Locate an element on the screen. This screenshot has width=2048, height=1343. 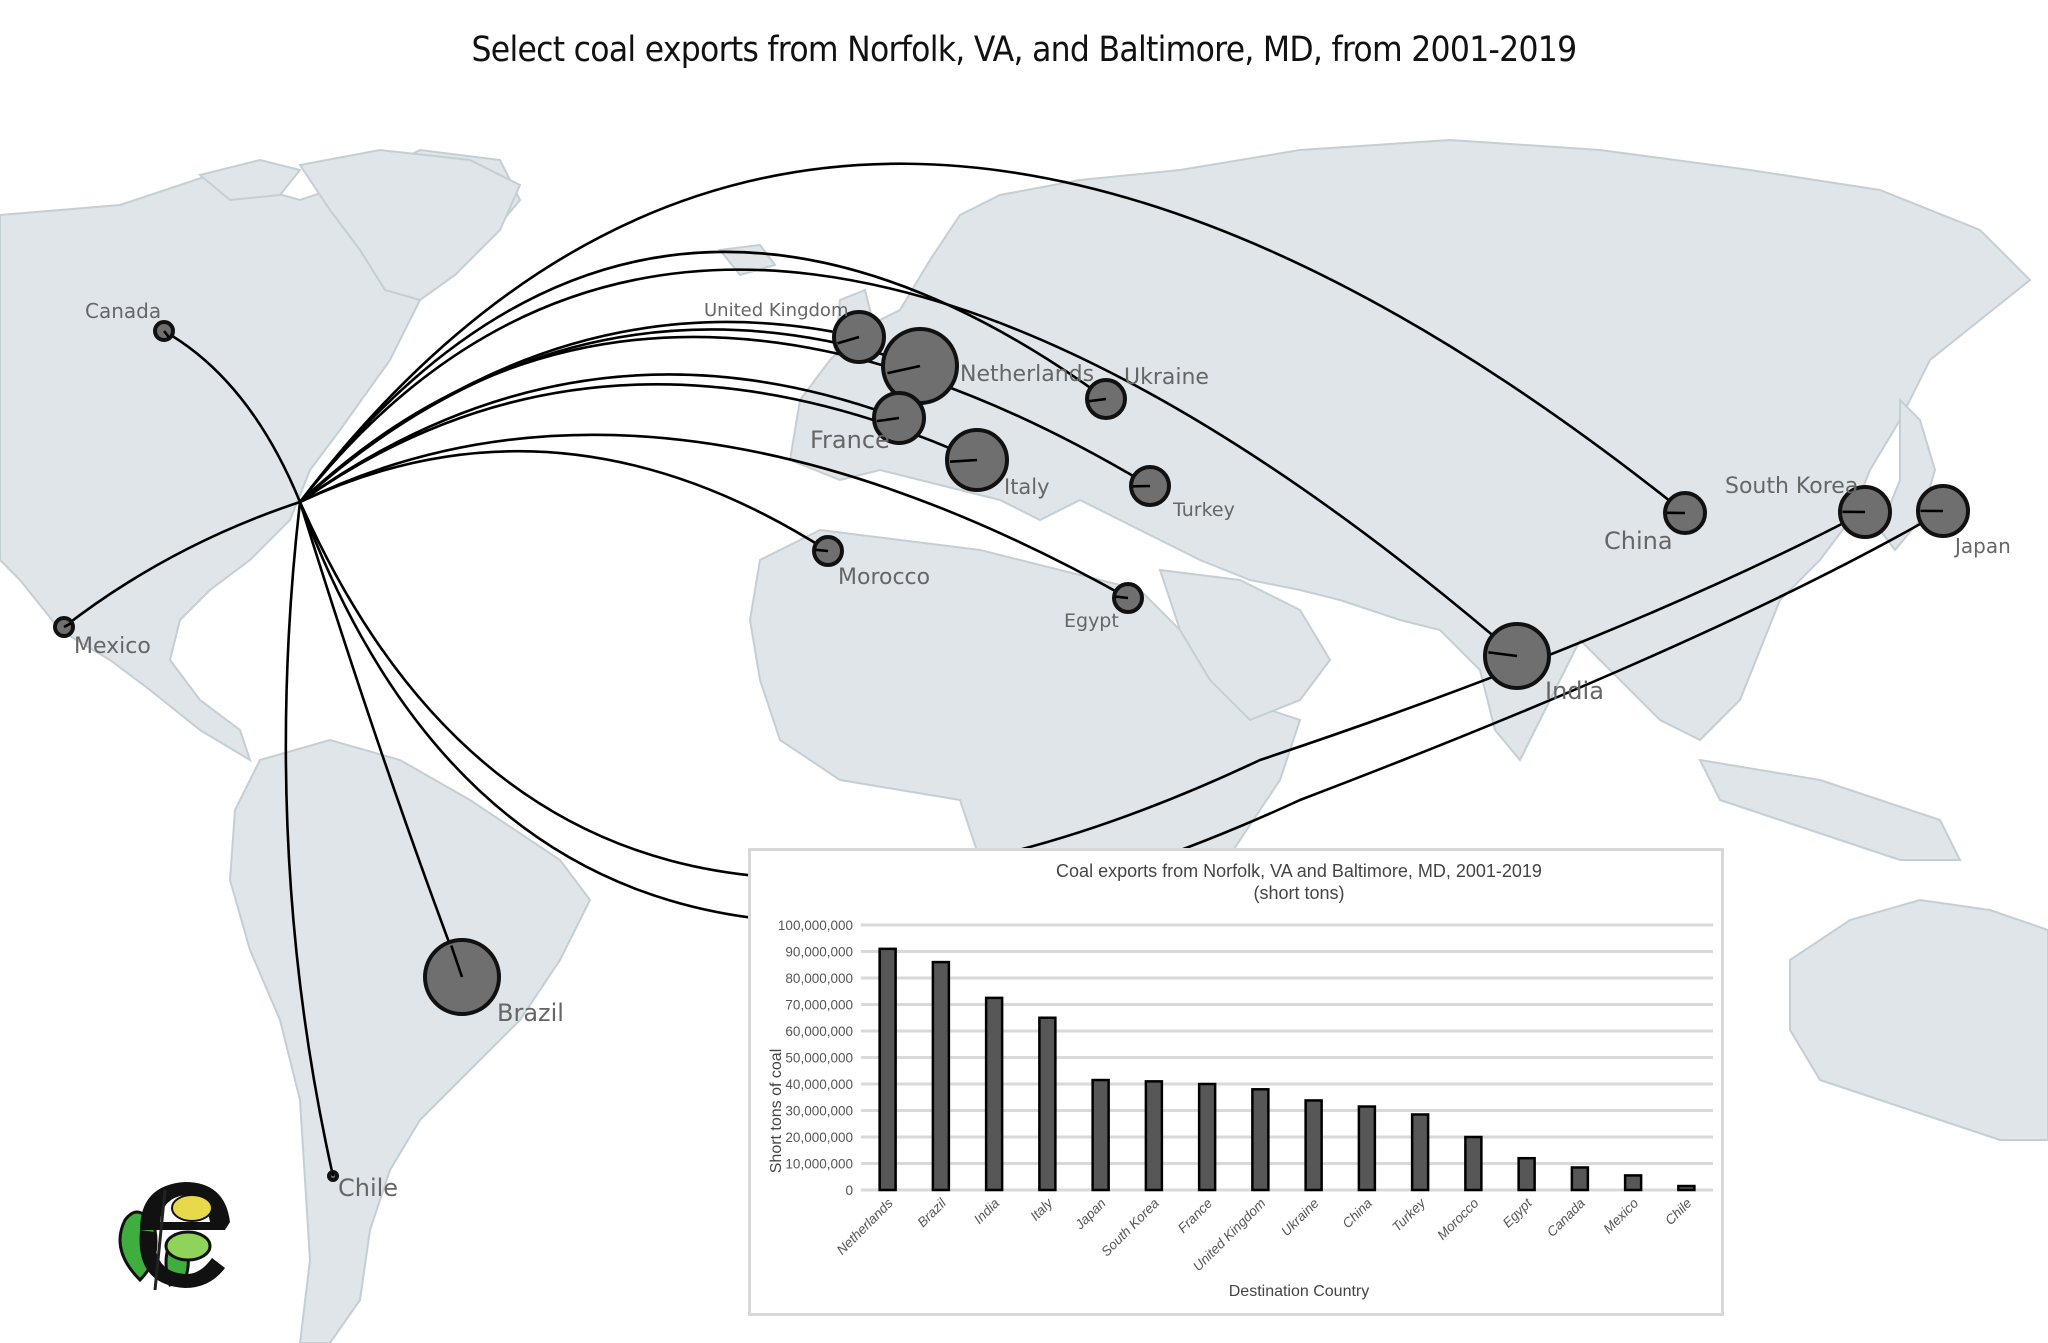
x-category-label: Morocco is located at coordinates (1458, 1219).